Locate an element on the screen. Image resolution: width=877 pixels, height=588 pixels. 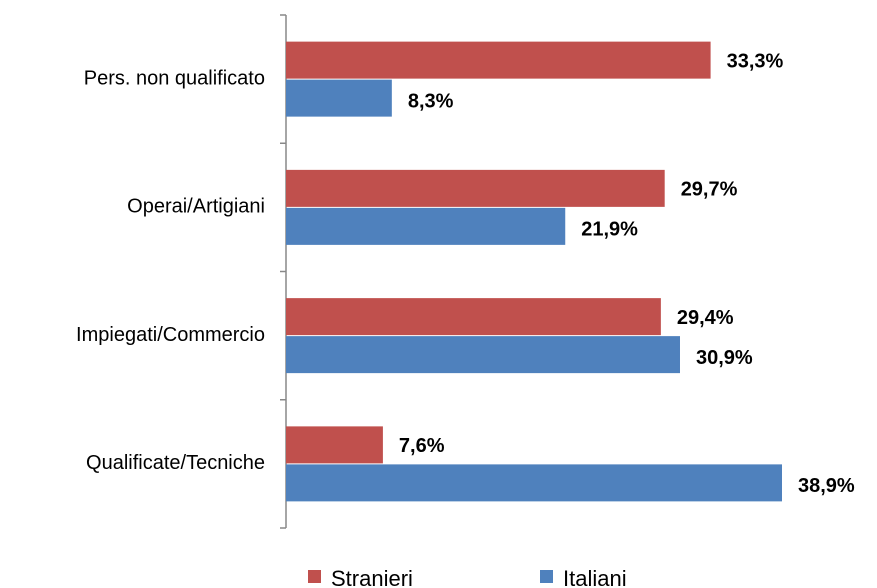
data-label: 21,9% is located at coordinates (609, 230).